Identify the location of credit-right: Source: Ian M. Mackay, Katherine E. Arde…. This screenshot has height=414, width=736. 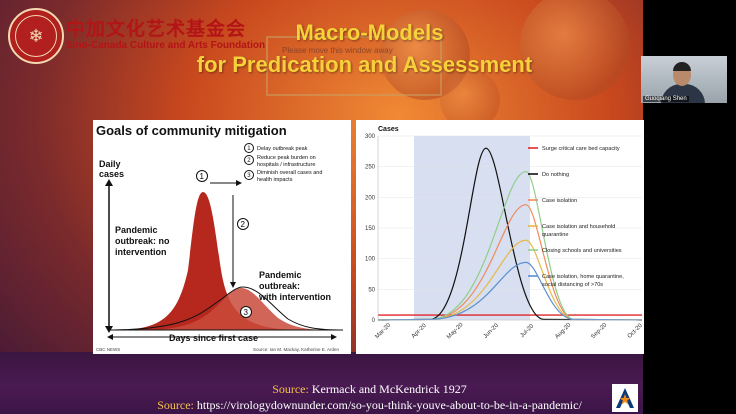
(296, 349).